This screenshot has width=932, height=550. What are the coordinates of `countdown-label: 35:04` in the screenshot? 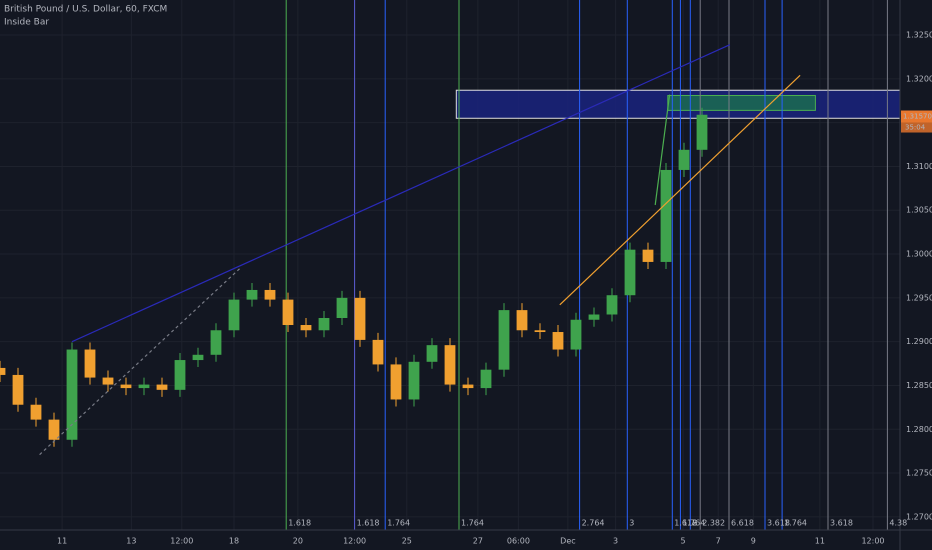 It's located at (915, 128).